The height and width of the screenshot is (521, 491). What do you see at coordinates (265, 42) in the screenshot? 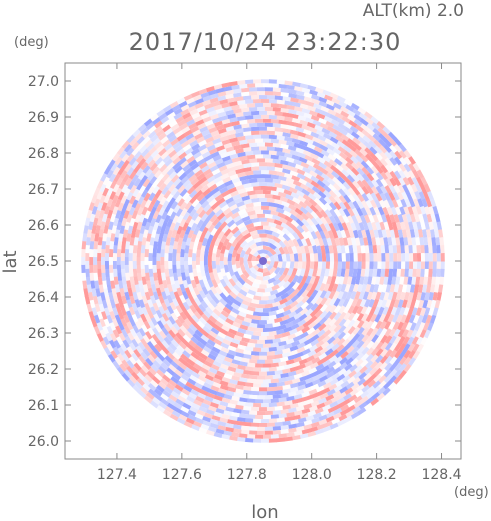
I see `chart-title: 2017/10/24 23:22:30` at bounding box center [265, 42].